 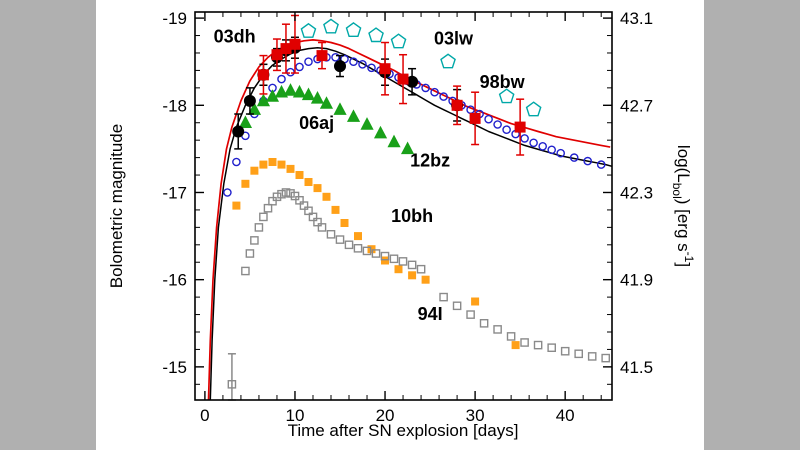 What do you see at coordinates (636, 105) in the screenshot?
I see `y-tick-label-right: 42.7` at bounding box center [636, 105].